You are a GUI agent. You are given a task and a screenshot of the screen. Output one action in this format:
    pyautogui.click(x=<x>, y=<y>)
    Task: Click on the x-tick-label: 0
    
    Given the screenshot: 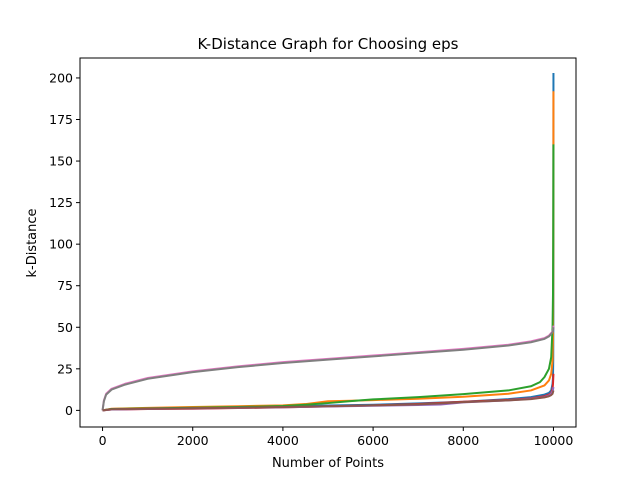 What is the action you would take?
    pyautogui.click(x=103, y=440)
    